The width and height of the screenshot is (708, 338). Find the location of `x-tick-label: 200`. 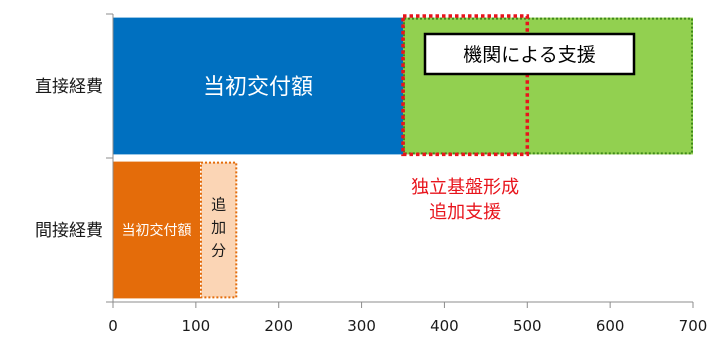

x-tick-label: 200 is located at coordinates (278, 326).